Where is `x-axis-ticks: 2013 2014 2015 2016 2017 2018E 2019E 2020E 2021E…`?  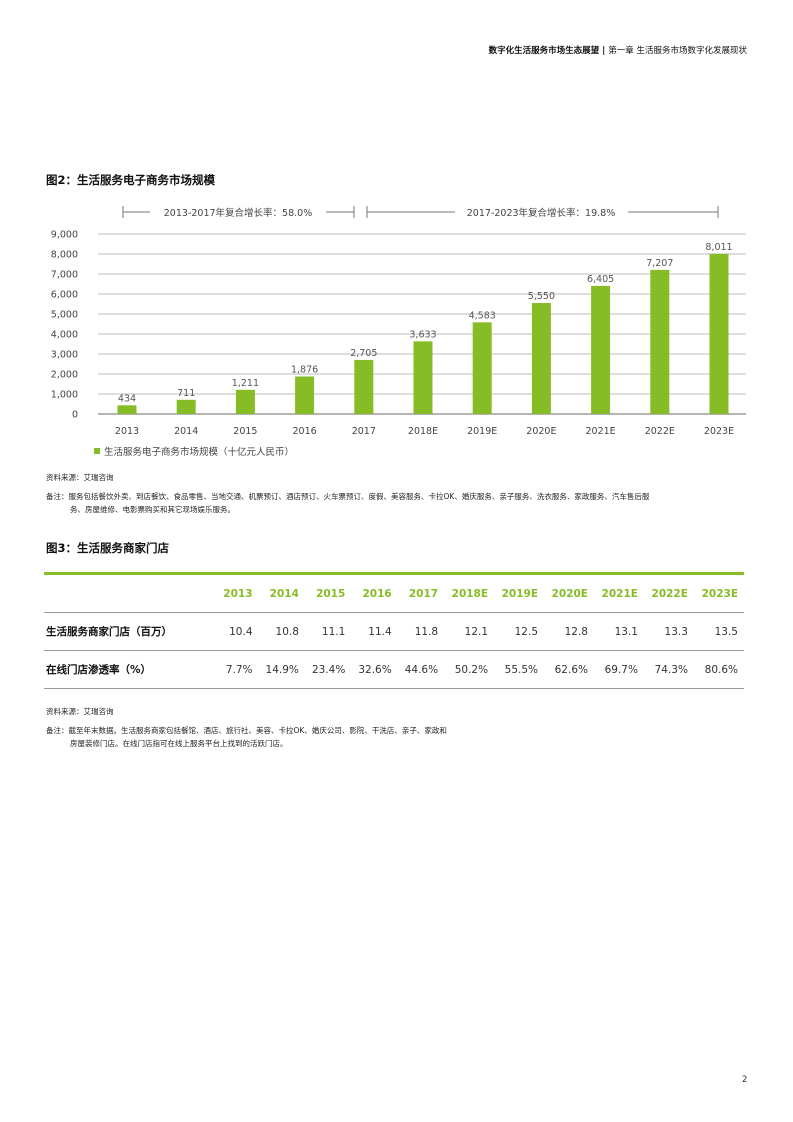 x-axis-ticks: 2013 2014 2015 2016 2017 2018E 2019E 2020E 2021E… is located at coordinates (424, 431).